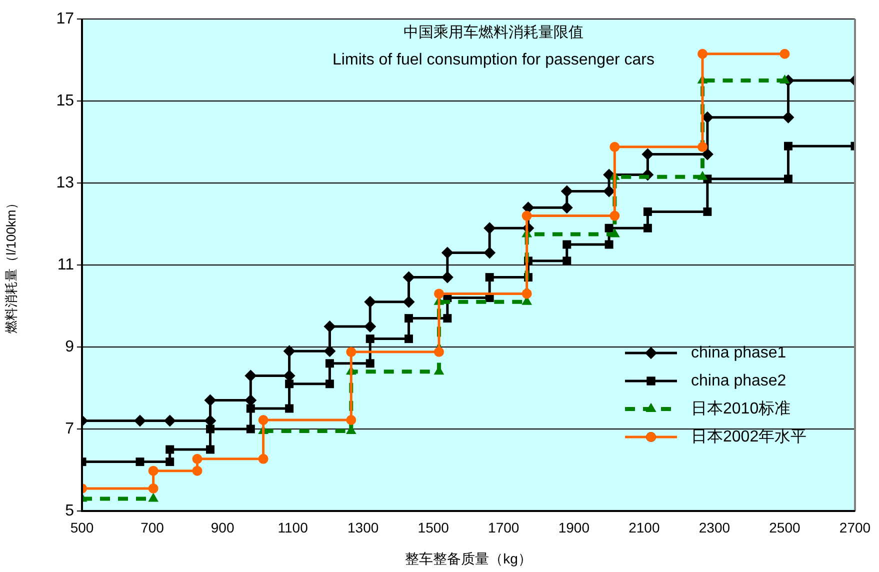  Describe the element at coordinates (714, 527) in the screenshot. I see `x-tick-label: 2300` at that location.